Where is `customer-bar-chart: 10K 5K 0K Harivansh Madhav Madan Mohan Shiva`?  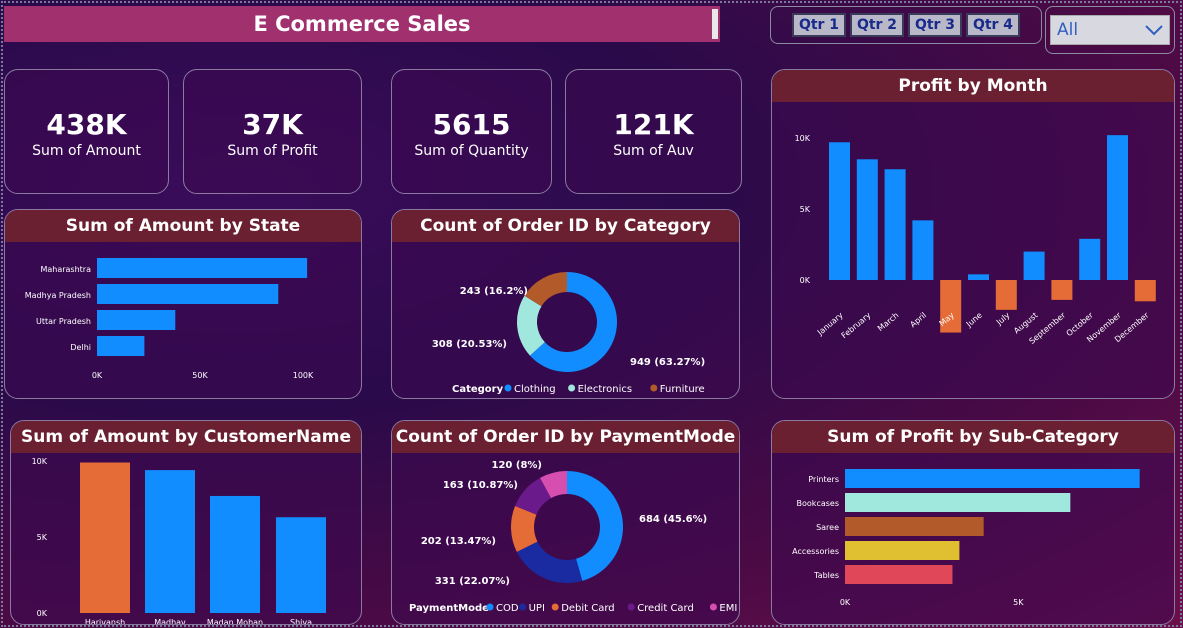 customer-bar-chart: 10K 5K 0K Harivansh Madhav Madan Mohan Shiva is located at coordinates (179, 541).